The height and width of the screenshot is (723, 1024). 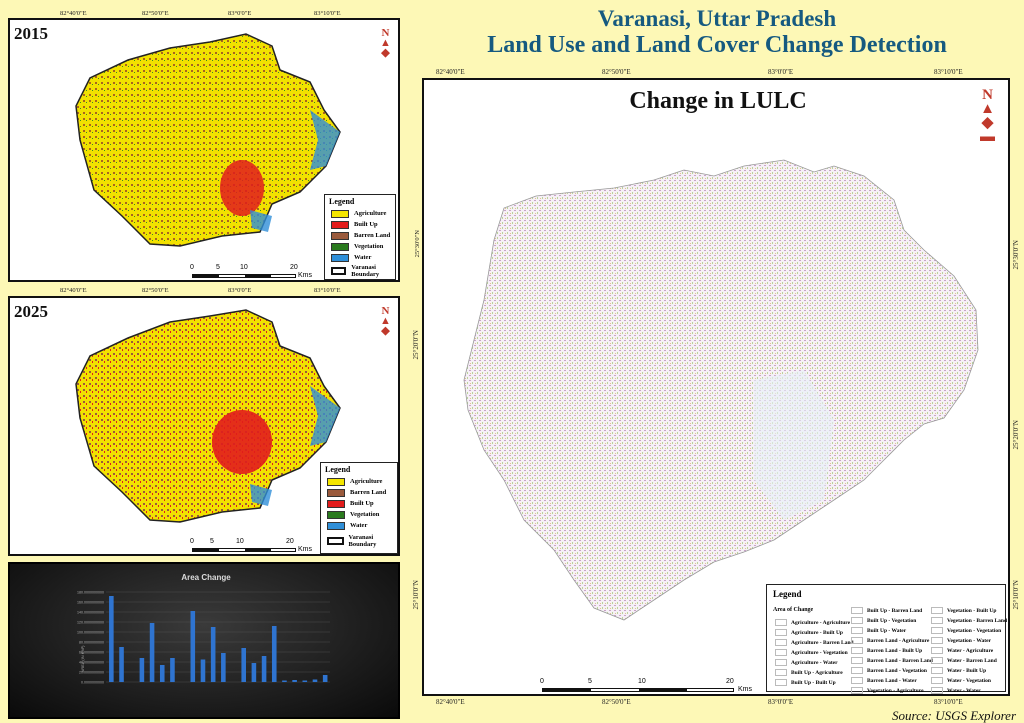 What do you see at coordinates (717, 18) in the screenshot?
I see `page-title-line1: Varanasi, Uttar Pradesh` at bounding box center [717, 18].